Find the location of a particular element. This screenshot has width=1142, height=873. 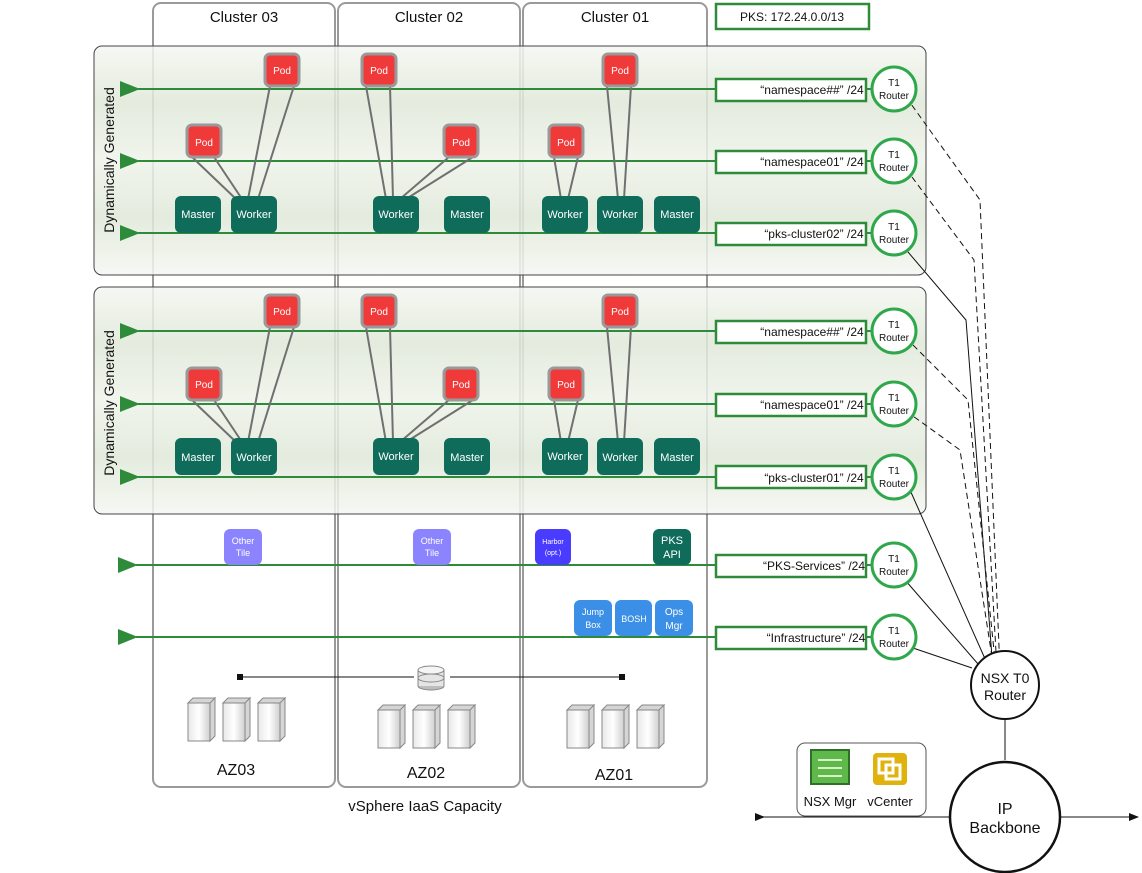

svg-text: Mgr is located at coordinates (674, 626).